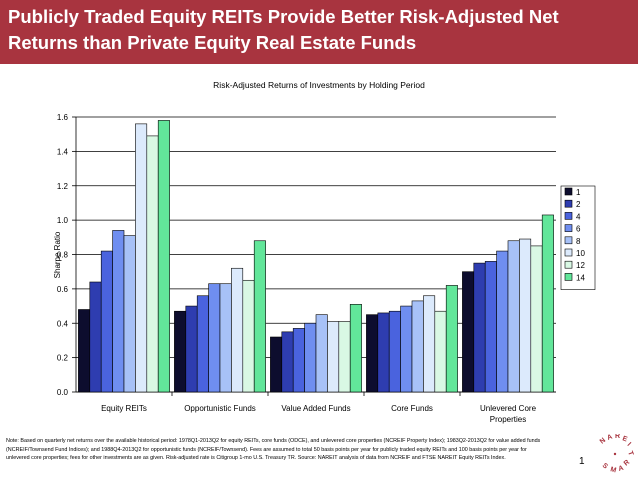 Image resolution: width=638 pixels, height=479 pixels. What do you see at coordinates (63, 220) in the screenshot?
I see `y-tick-label: 1.0` at bounding box center [63, 220].